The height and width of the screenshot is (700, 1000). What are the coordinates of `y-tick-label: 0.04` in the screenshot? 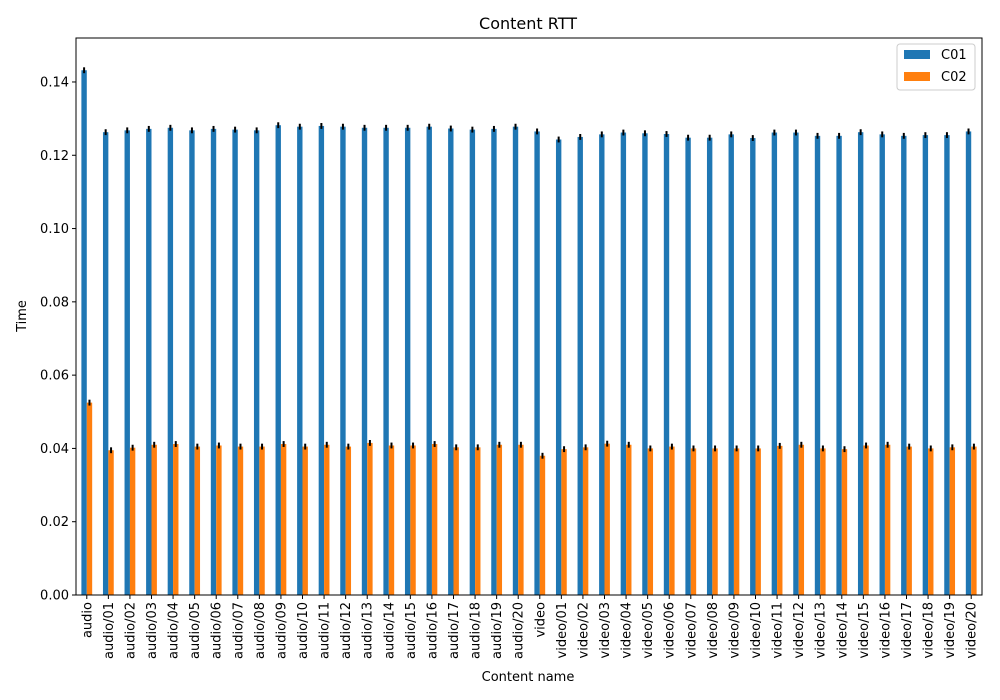 It's located at (54, 449).